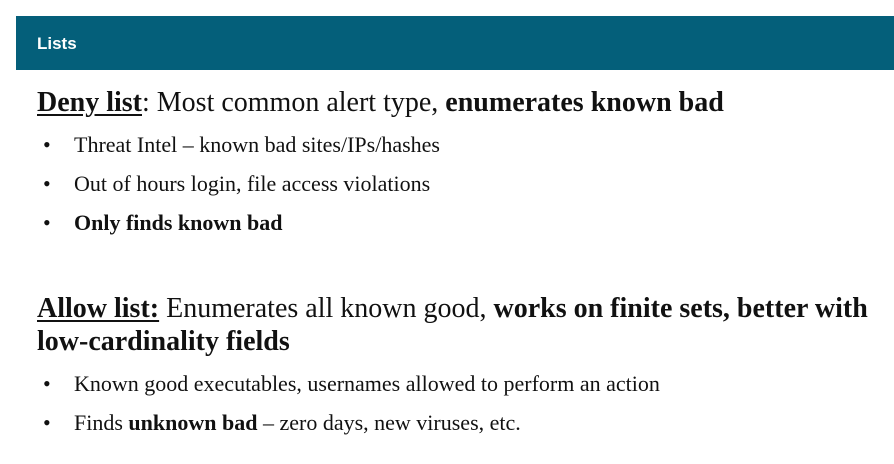 This screenshot has height=464, width=894. Describe the element at coordinates (98, 308) in the screenshot. I see `allow-list-label: Allow list:` at that location.